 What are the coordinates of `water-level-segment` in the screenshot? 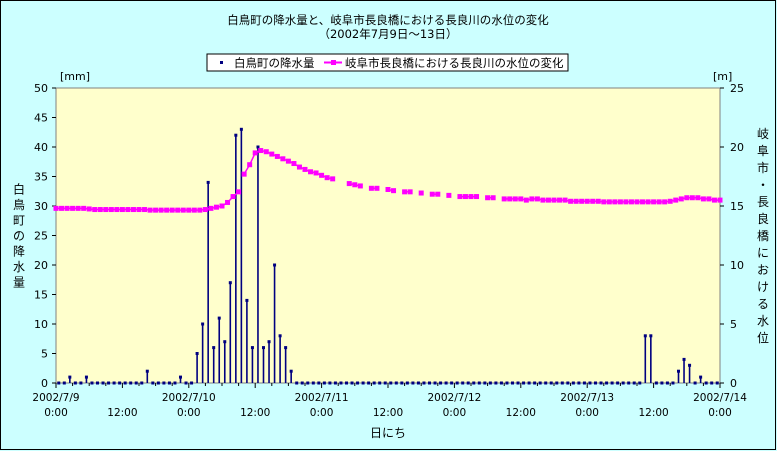 It's located at (148, 201).